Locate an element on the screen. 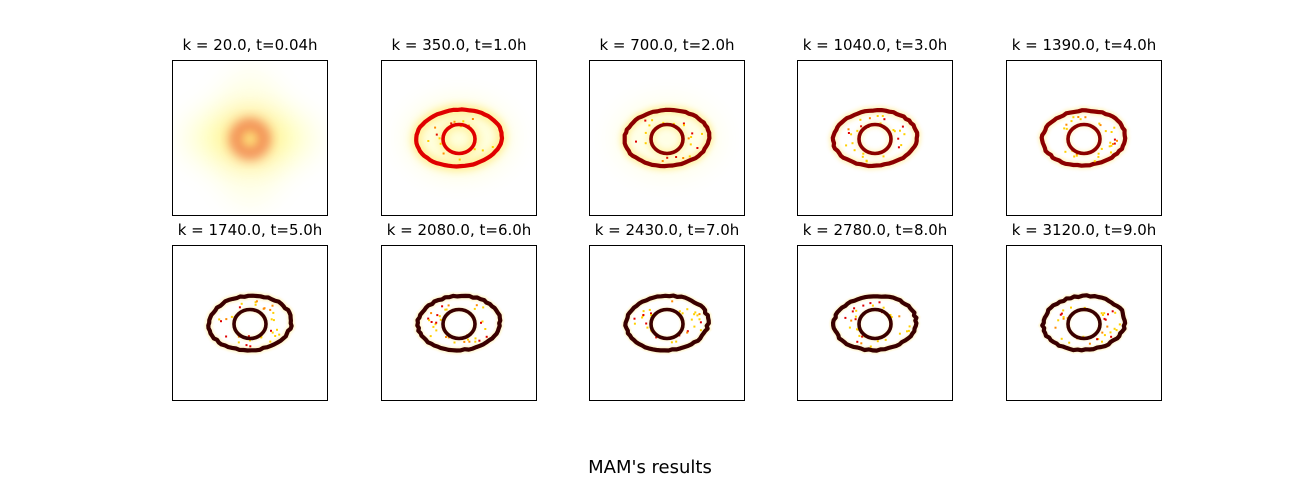 The width and height of the screenshot is (1300, 500). heatmap-panel: k = 1740.0, t=5.0h is located at coordinates (250, 311).